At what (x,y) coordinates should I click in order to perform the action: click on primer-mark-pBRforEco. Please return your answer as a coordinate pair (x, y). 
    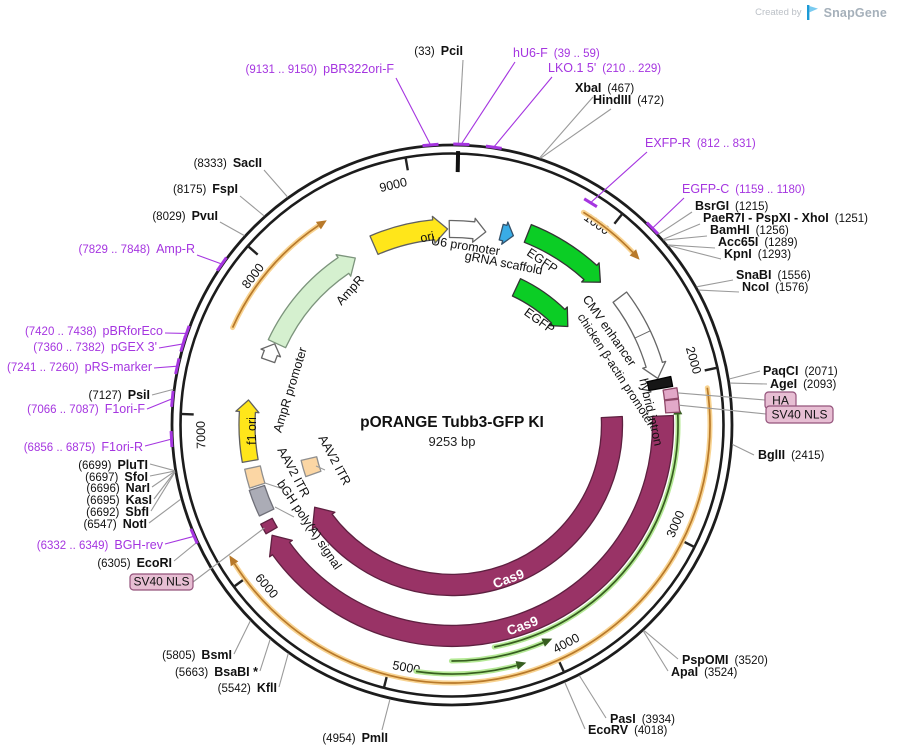
    Looking at the image, I should click on (186, 333).